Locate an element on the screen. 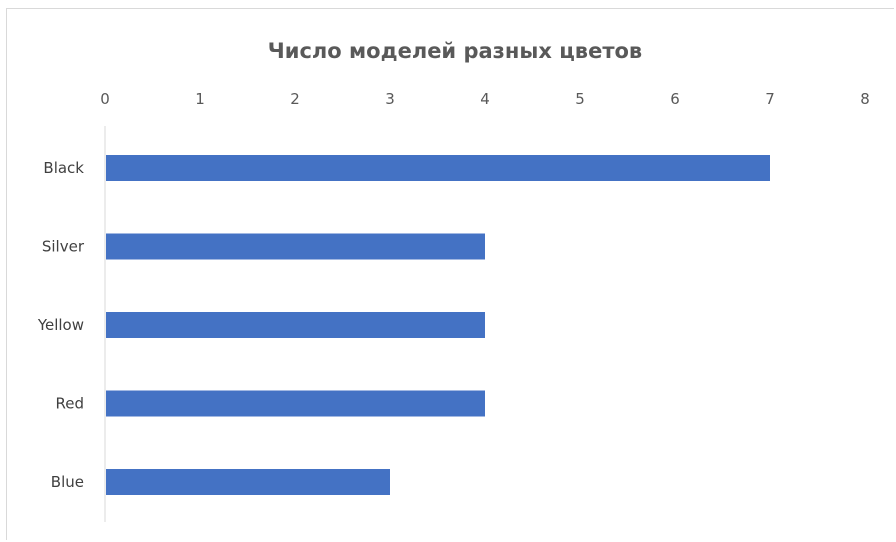 The height and width of the screenshot is (542, 896). x-tick-label: 4 is located at coordinates (485, 99).